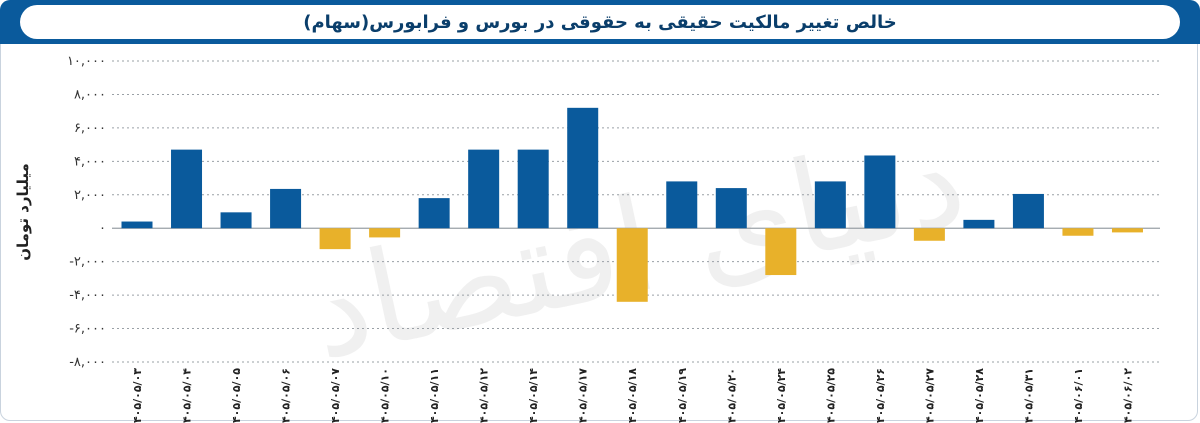  I want to click on x-tick-label: ۱۴۰۵/۰۵/۱۱, so click(434, 395).